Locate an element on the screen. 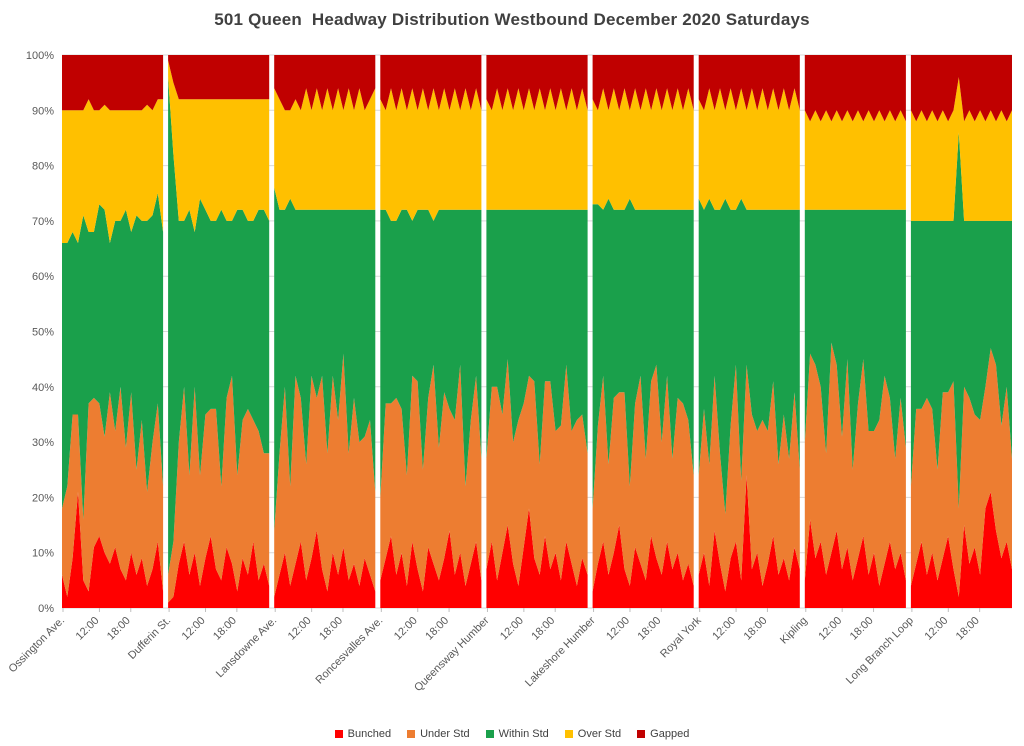 This screenshot has height=746, width=1024. x-axis-label: Lakeshore Humber is located at coordinates (560, 651).